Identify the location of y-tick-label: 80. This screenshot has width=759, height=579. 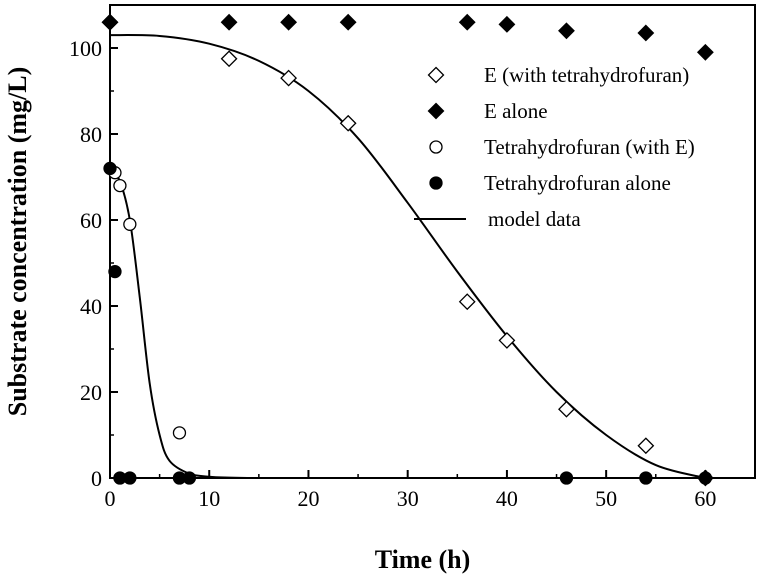
(91, 134).